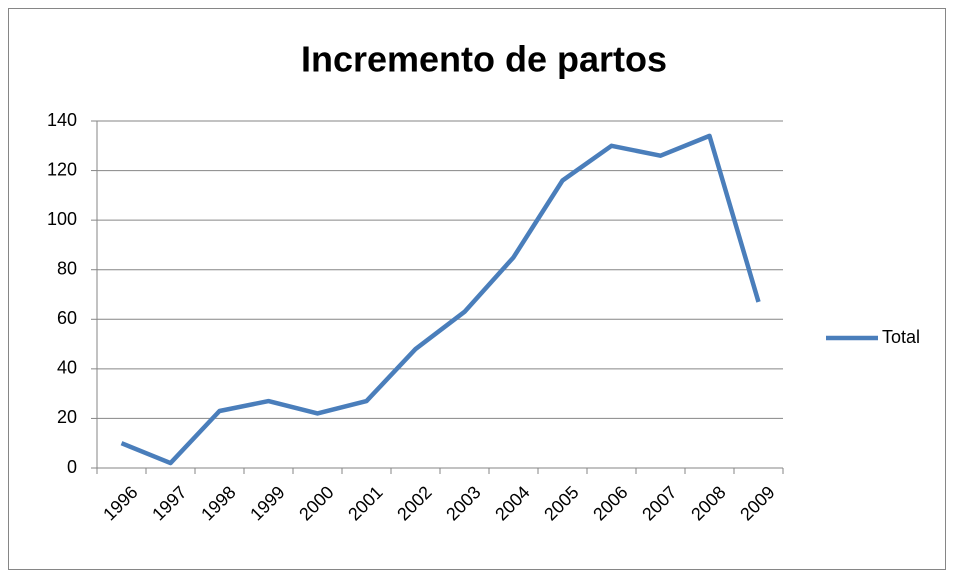 Image resolution: width=954 pixels, height=578 pixels. What do you see at coordinates (67, 417) in the screenshot?
I see `y-tick-label: 20` at bounding box center [67, 417].